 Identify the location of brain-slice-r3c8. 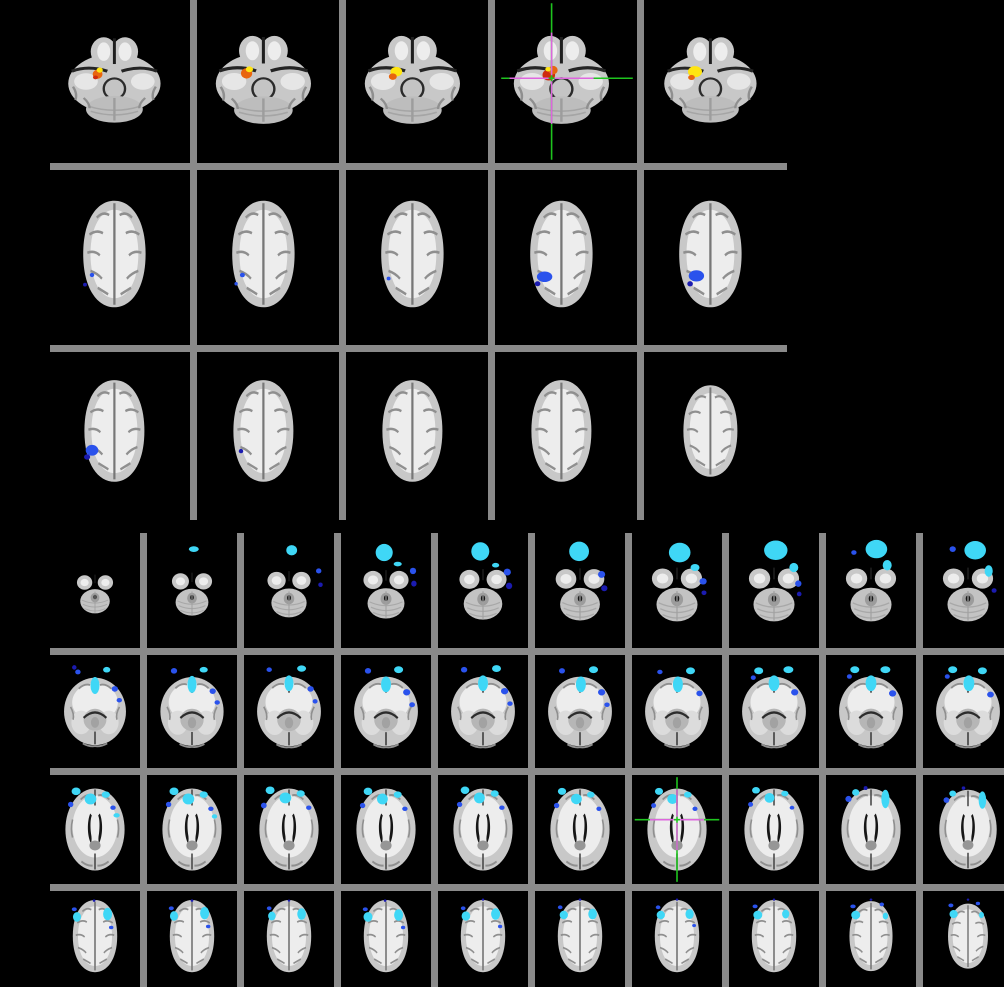
(774, 829).